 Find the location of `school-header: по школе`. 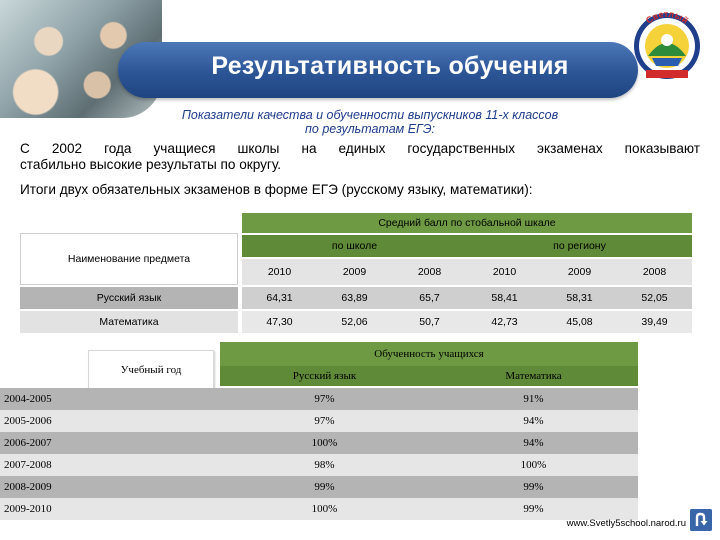

school-header: по школе is located at coordinates (354, 246).